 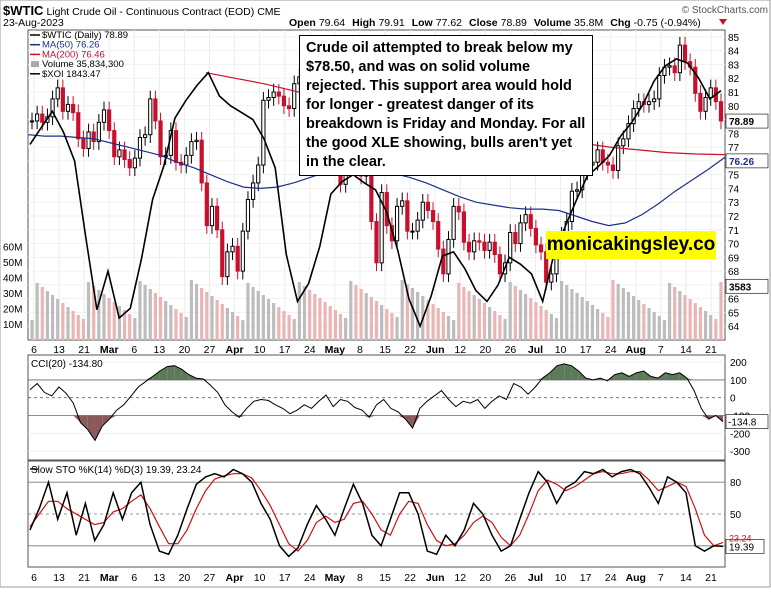 What do you see at coordinates (511, 578) in the screenshot?
I see `x-tick-label-bottom: 26` at bounding box center [511, 578].